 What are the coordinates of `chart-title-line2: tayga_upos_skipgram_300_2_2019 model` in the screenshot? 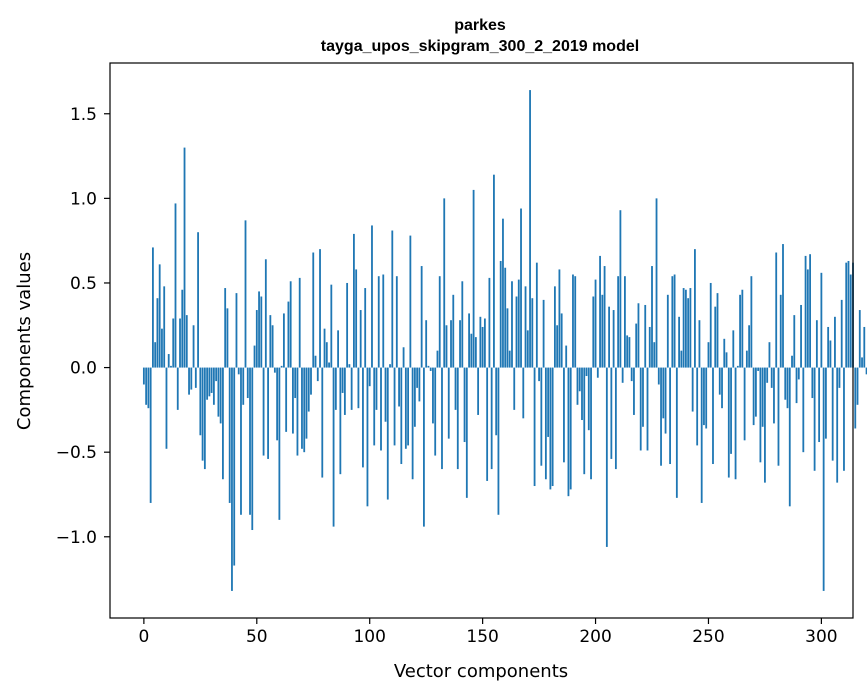 It's located at (480, 46).